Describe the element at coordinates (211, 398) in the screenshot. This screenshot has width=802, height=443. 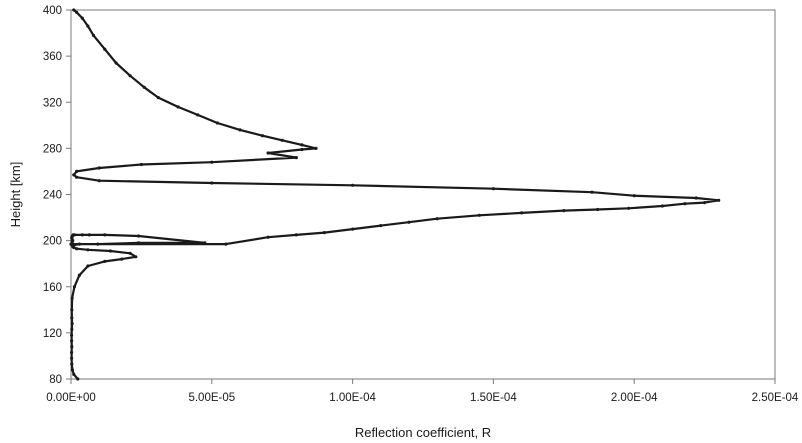
I see `x-tick-label: 5.00E-05` at that location.